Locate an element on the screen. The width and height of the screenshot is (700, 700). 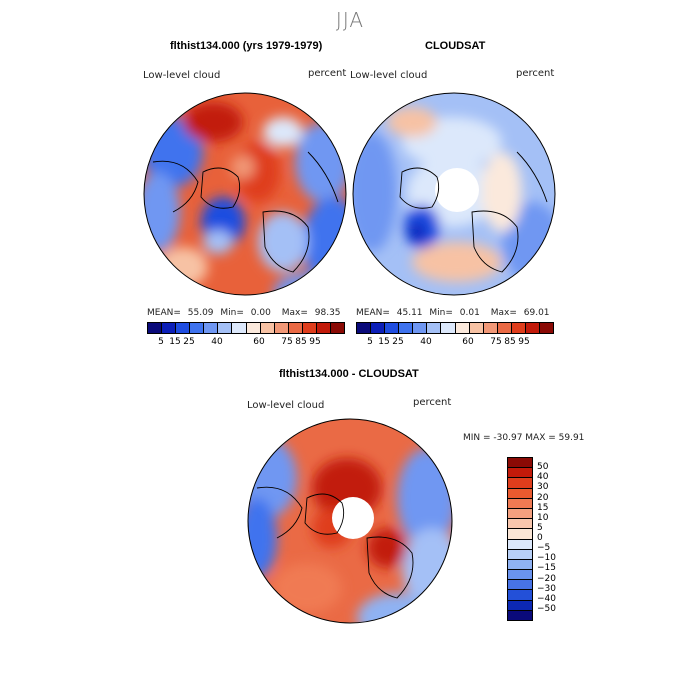
map-cloudsat-low-cloud is located at coordinates (454, 194).